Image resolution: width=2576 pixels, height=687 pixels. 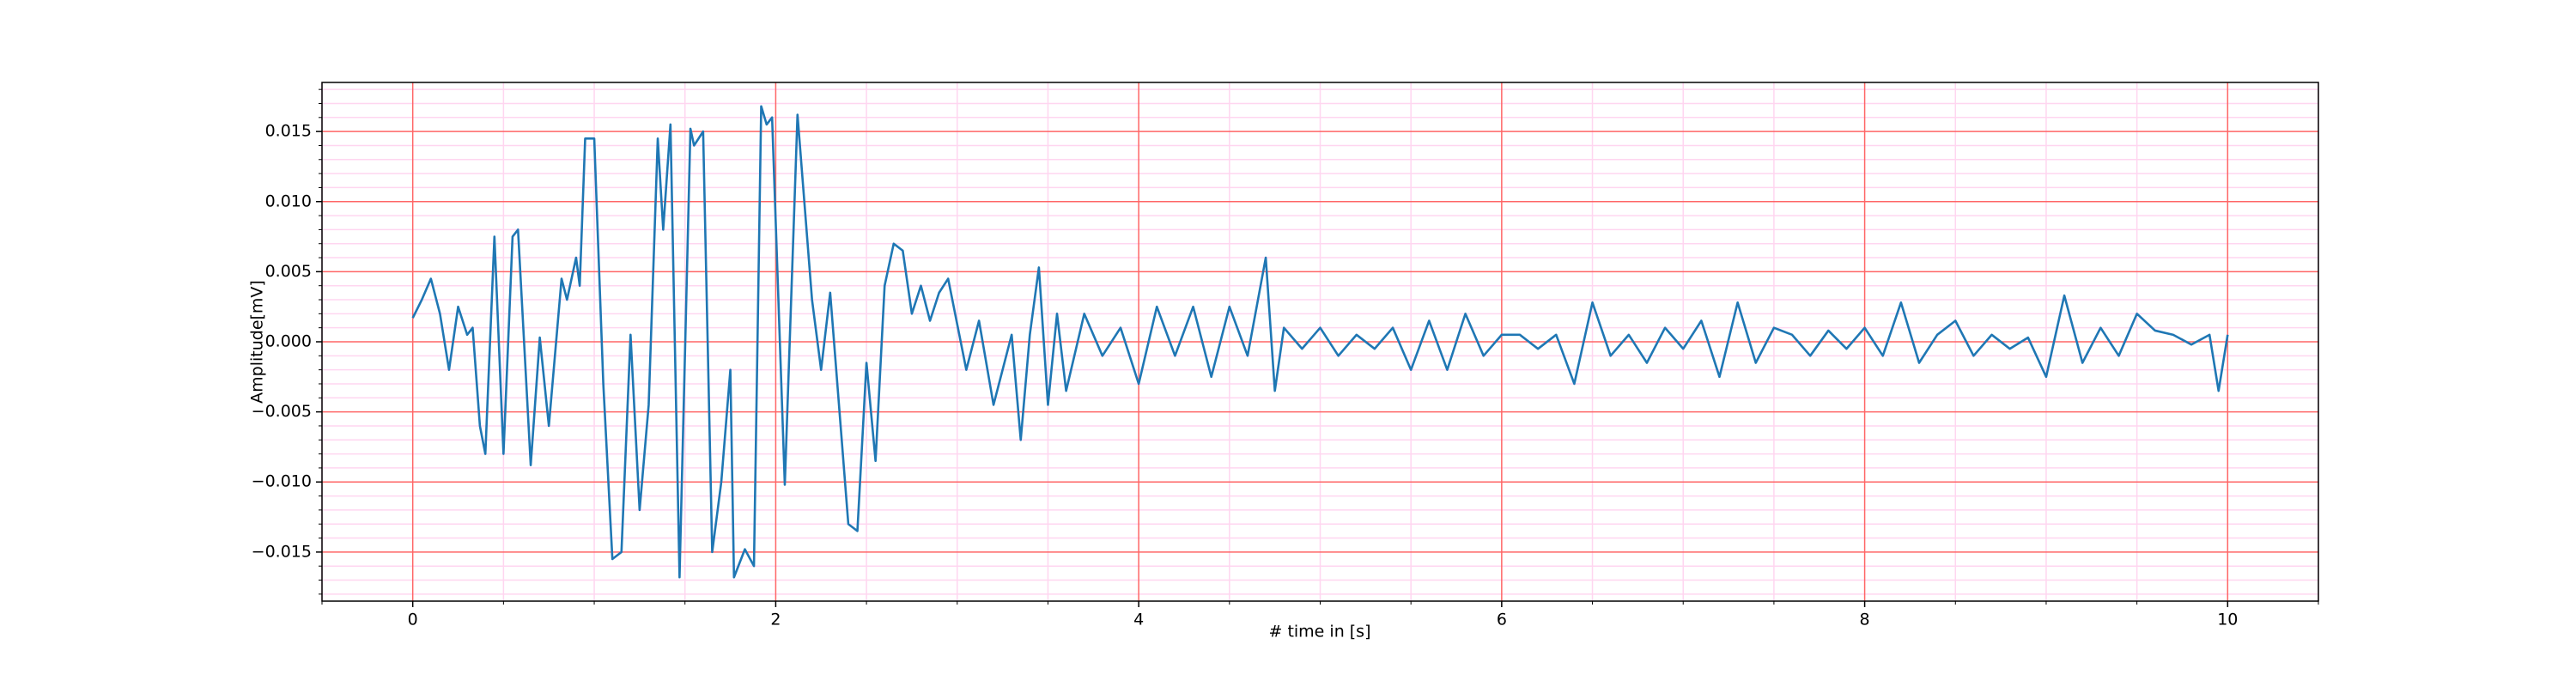 What do you see at coordinates (413, 620) in the screenshot?
I see `x-tick-label: 0` at bounding box center [413, 620].